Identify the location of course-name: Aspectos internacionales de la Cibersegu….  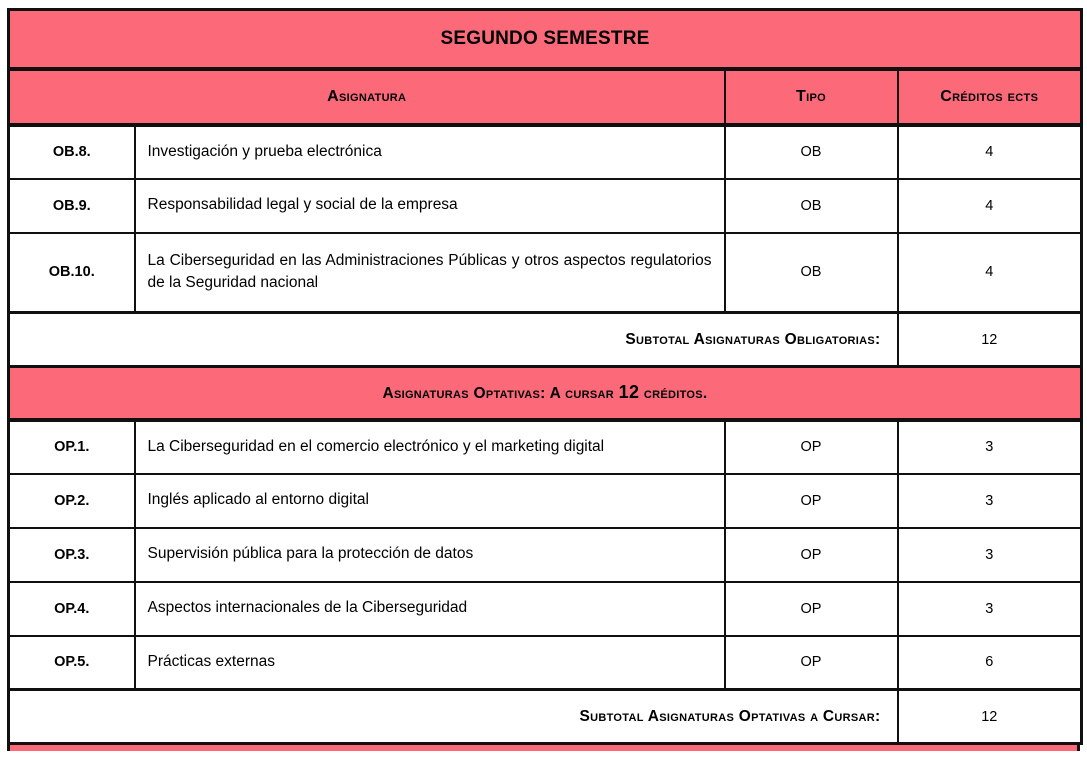
(429, 608).